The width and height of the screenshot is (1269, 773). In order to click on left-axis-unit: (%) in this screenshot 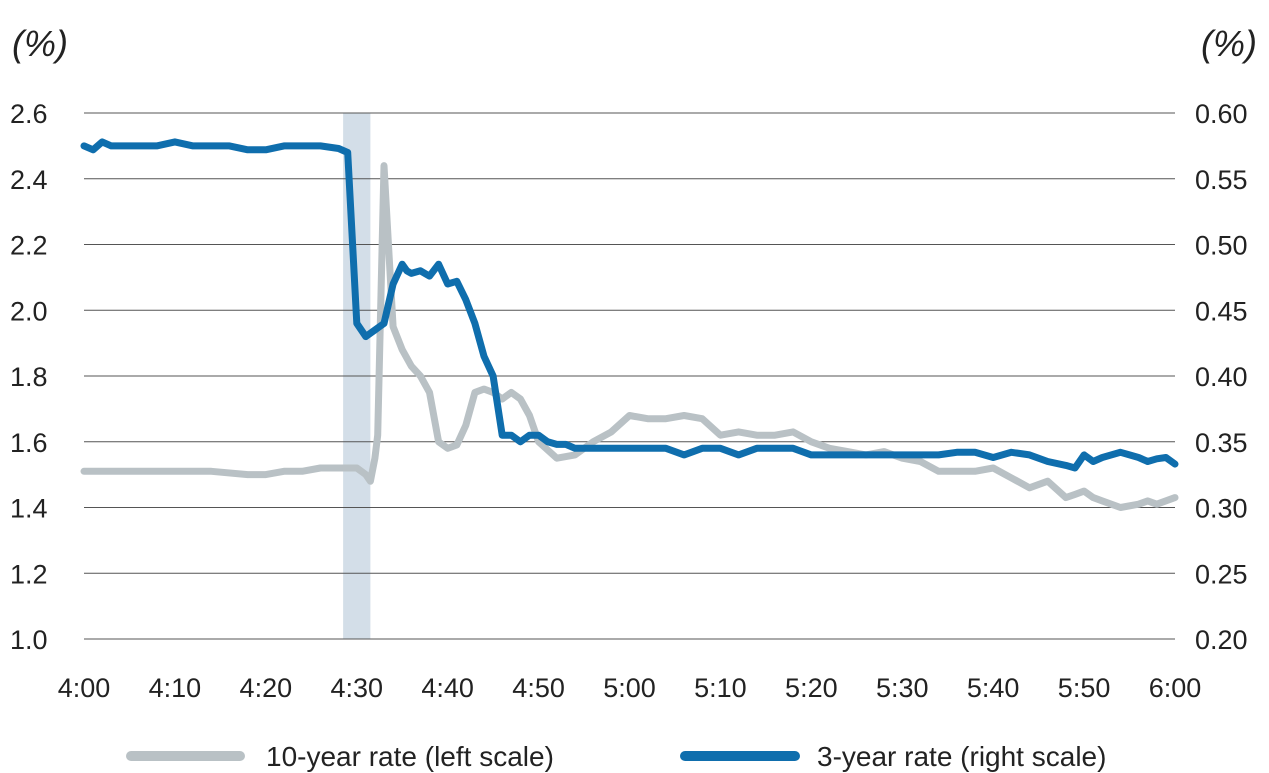, I will do `click(40, 43)`.